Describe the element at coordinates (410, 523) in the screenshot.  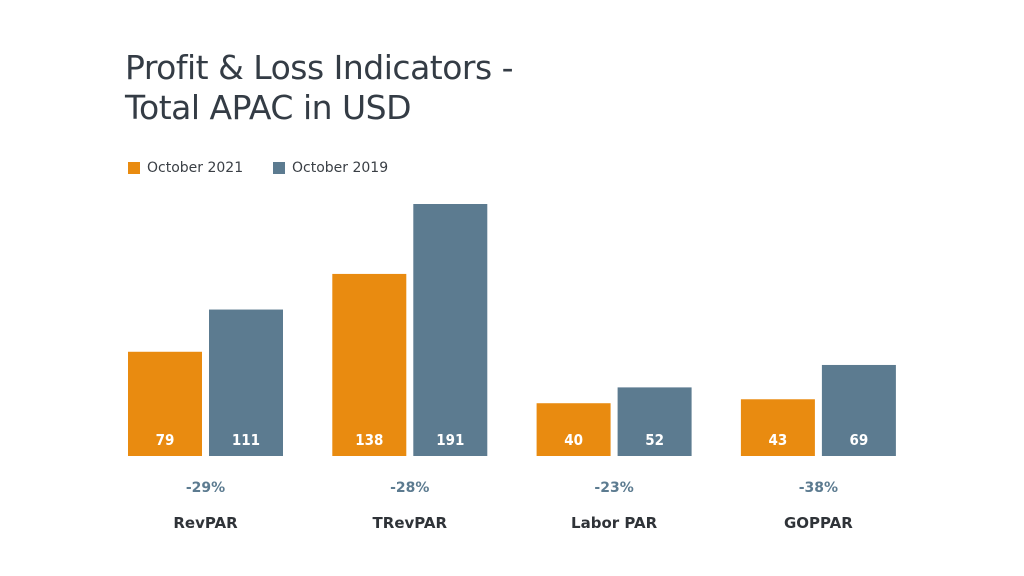
I see `category-label: TRevPAR` at that location.